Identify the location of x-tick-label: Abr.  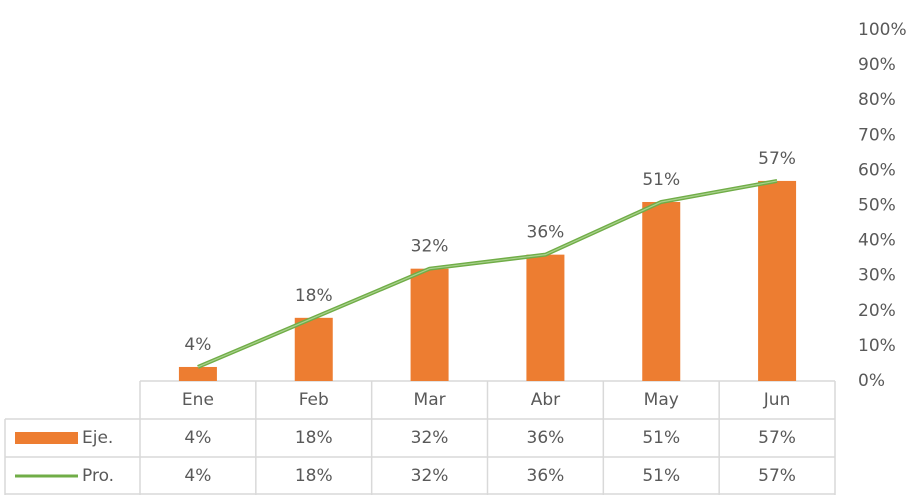
(545, 400).